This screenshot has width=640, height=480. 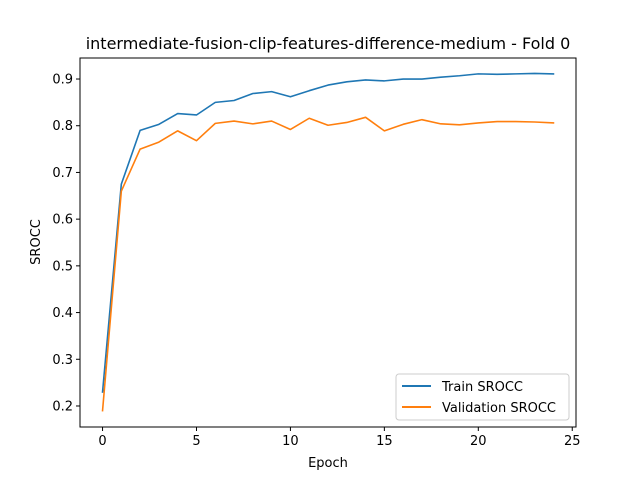 What do you see at coordinates (62, 173) in the screenshot?
I see `y-tick-label: 0.7` at bounding box center [62, 173].